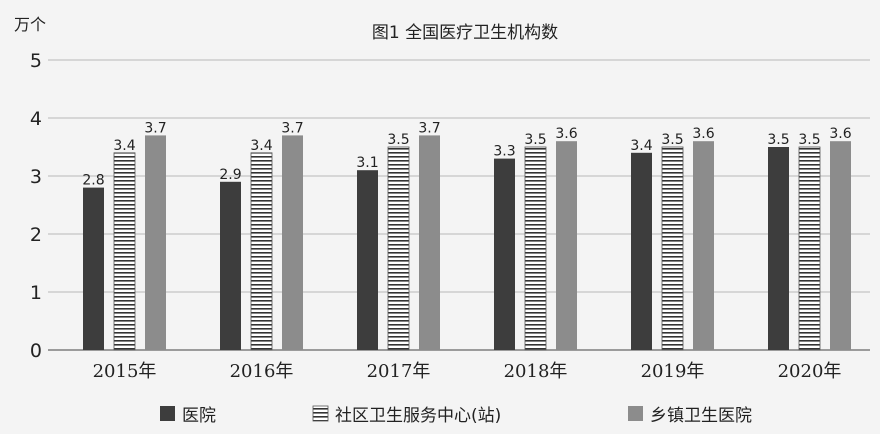 Image resolution: width=880 pixels, height=434 pixels. Describe the element at coordinates (36, 293) in the screenshot. I see `y-tick-label: 1` at that location.